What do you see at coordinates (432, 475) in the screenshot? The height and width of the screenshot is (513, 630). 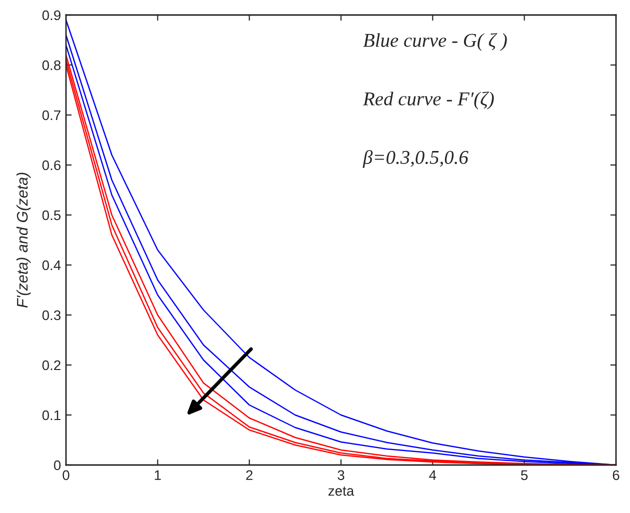 I see `x-tick-label: 4` at bounding box center [432, 475].